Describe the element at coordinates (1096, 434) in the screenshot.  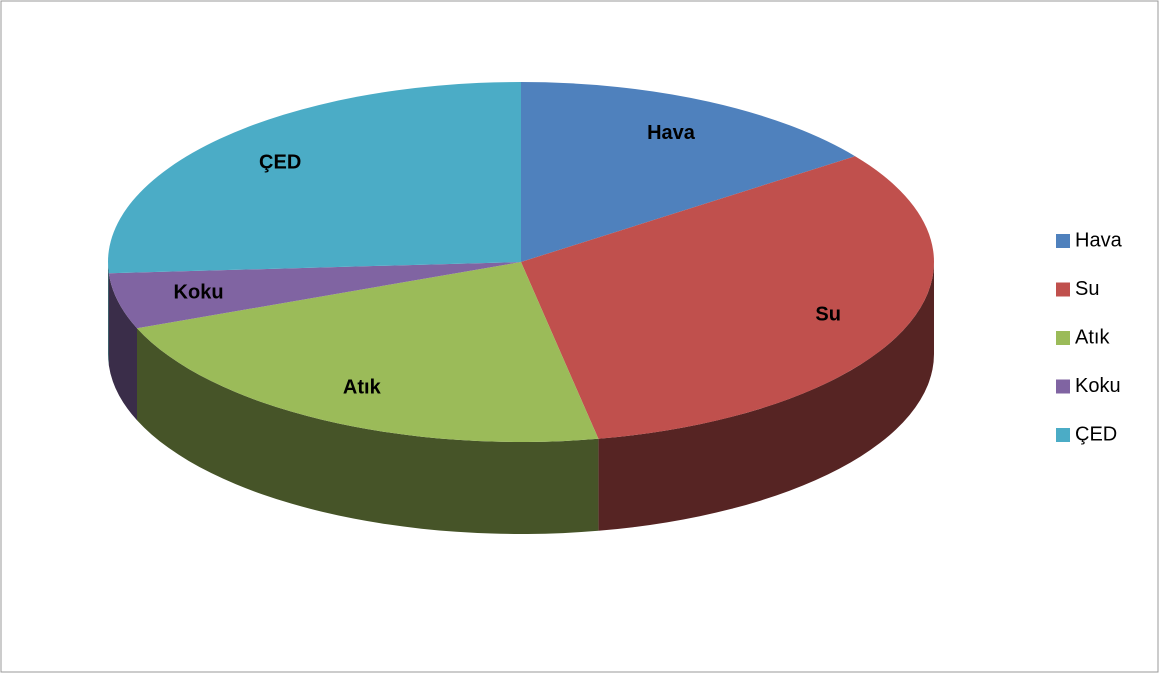
I see `legend-label: ÇED` at that location.